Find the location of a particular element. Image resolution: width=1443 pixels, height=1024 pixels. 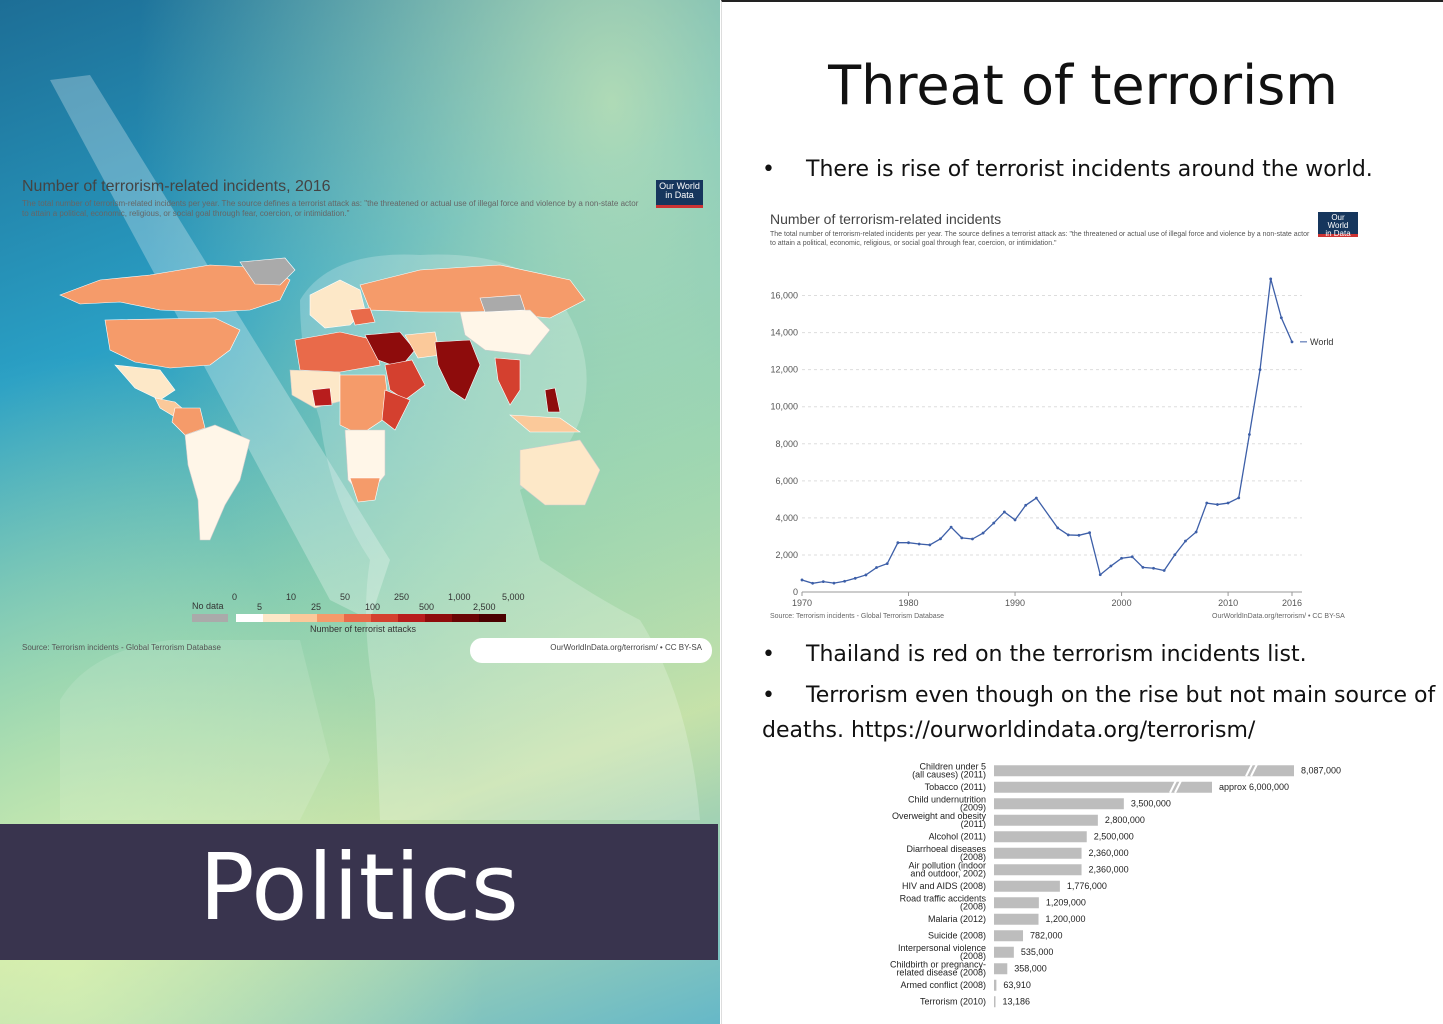

value-label: 2,800,000 is located at coordinates (1125, 820).